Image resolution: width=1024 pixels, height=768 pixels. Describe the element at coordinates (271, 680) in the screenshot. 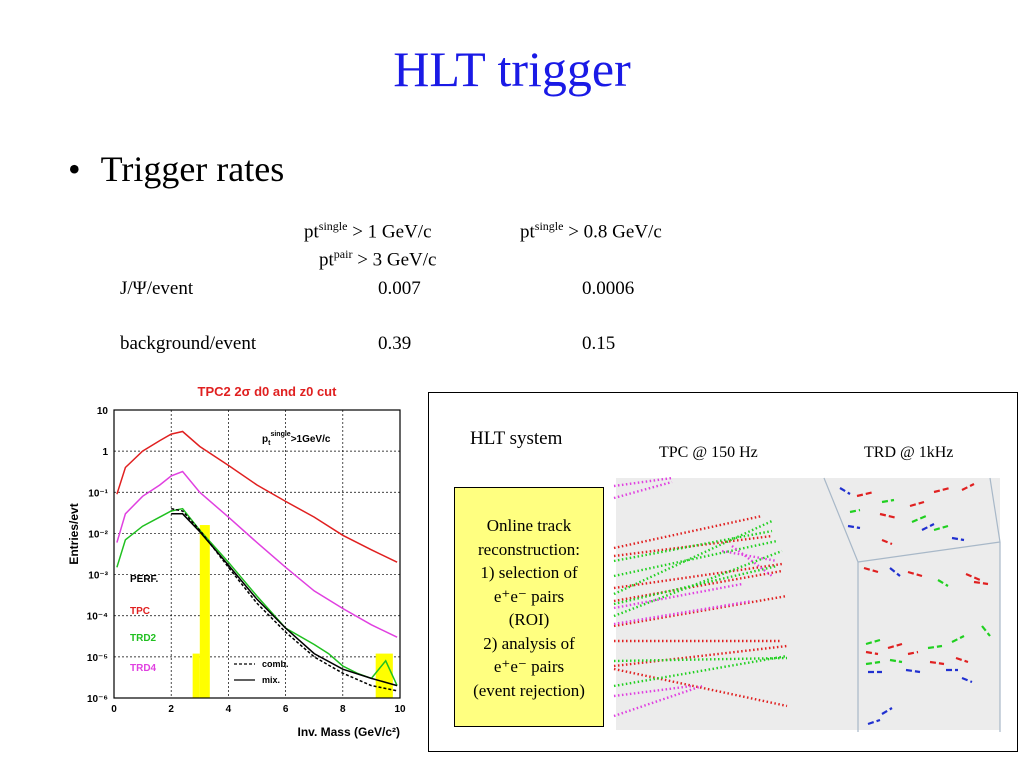

I see `legend-label-mix: mix.` at that location.